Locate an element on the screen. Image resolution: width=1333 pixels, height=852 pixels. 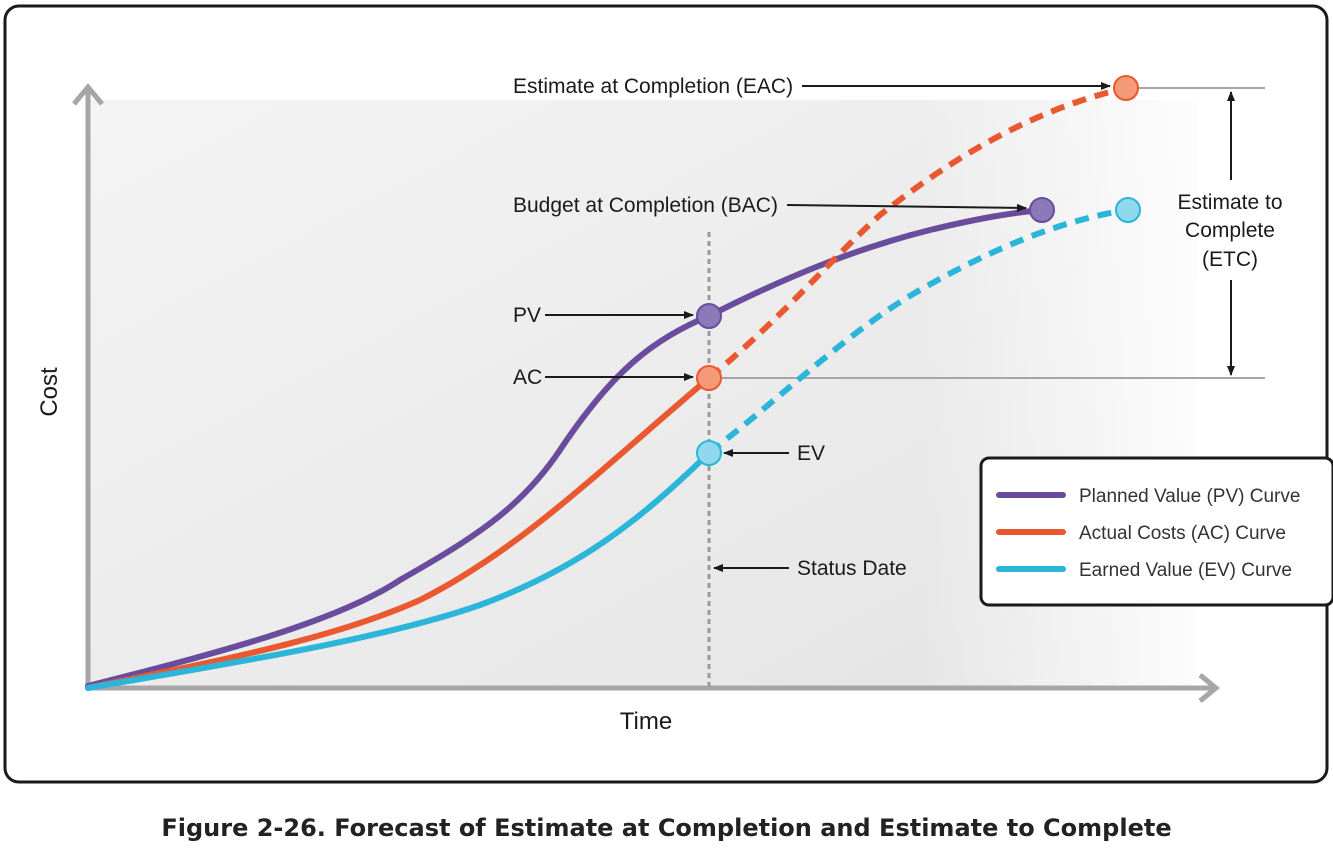
bac-label: Budget at Completion (BAC) is located at coordinates (645, 205).